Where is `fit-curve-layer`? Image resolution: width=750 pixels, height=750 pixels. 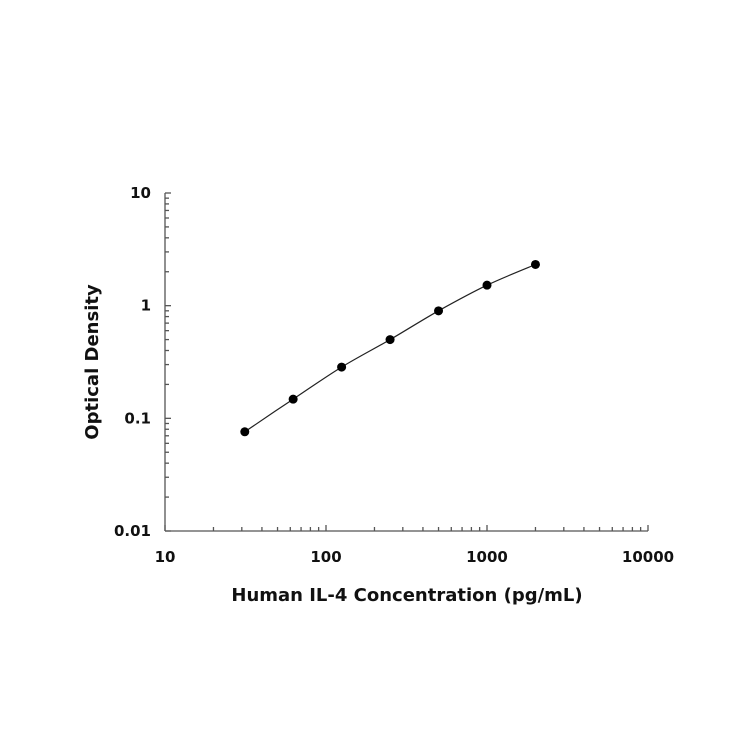 fit-curve-layer is located at coordinates (390, 348).